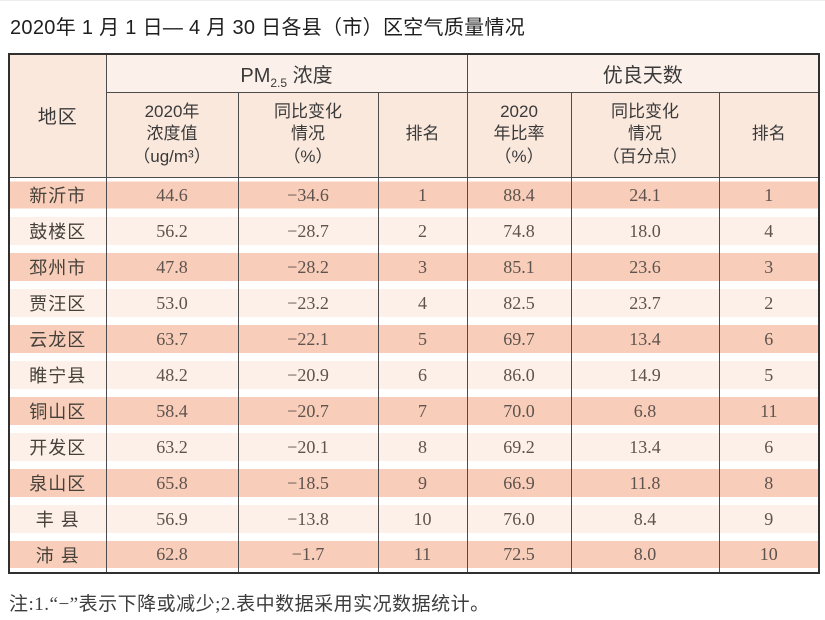  I want to click on cell-region: 泉山区, so click(57, 483).